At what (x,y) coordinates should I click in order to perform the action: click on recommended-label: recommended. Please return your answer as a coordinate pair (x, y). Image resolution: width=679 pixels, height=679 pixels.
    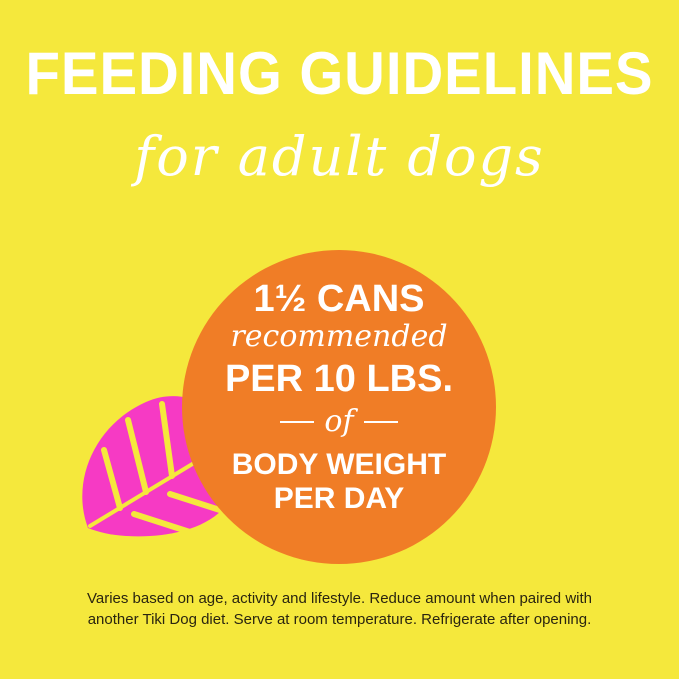
    Looking at the image, I should click on (339, 336).